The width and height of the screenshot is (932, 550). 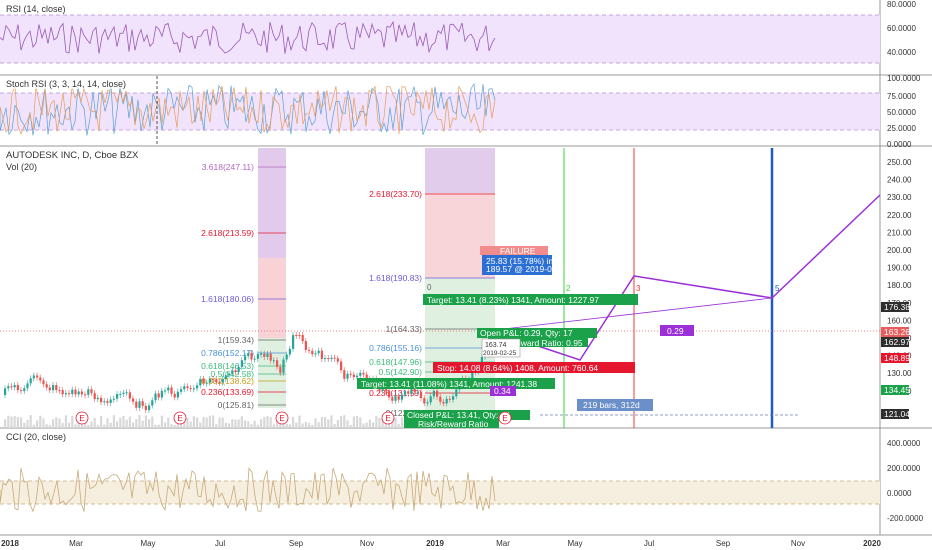 I want to click on rsi-axis-label: 60.0000, so click(x=901, y=28).